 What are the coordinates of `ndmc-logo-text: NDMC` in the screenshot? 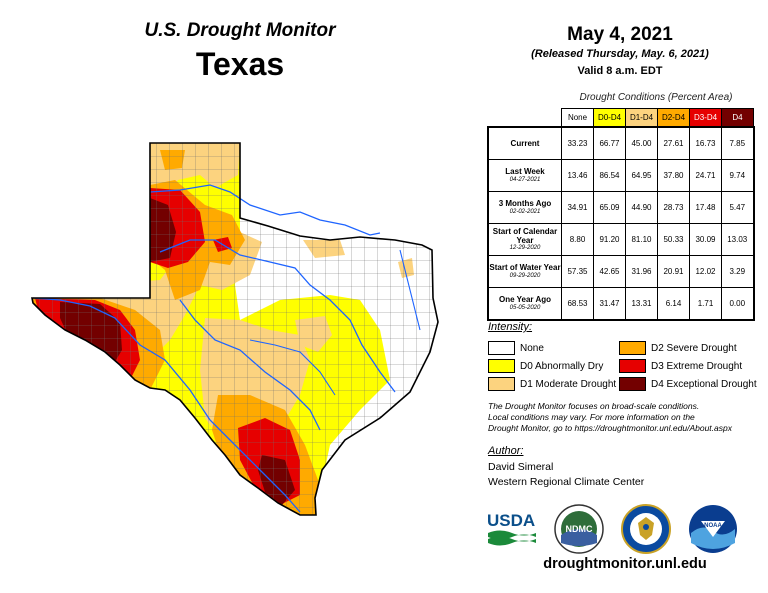 It's located at (579, 529).